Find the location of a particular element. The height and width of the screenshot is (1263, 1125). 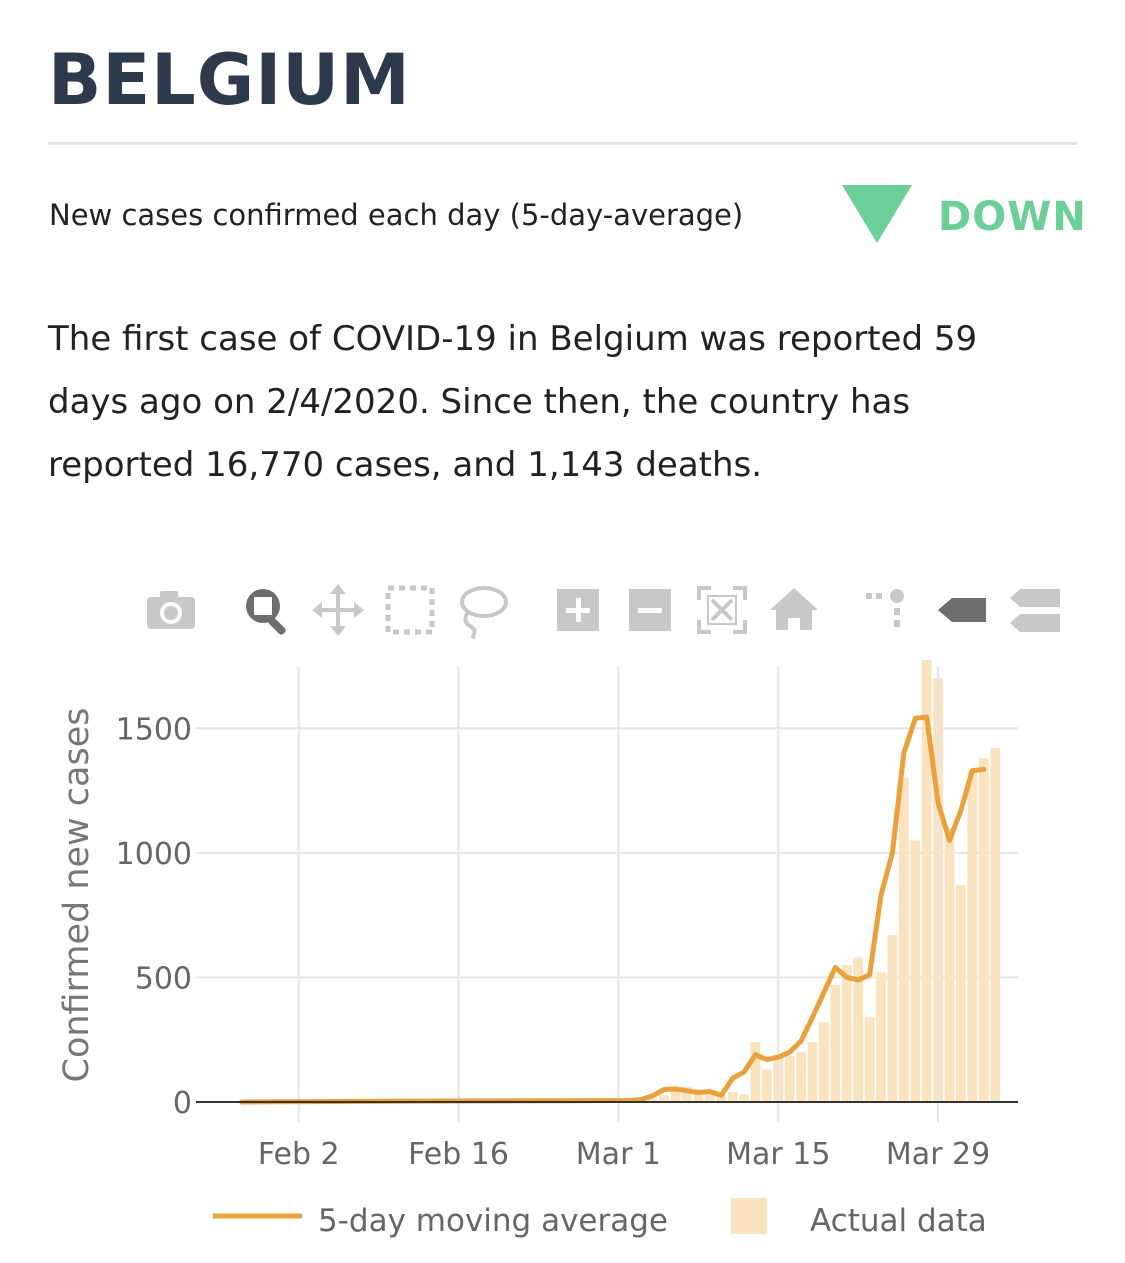

zoom-out-icon is located at coordinates (650, 610).